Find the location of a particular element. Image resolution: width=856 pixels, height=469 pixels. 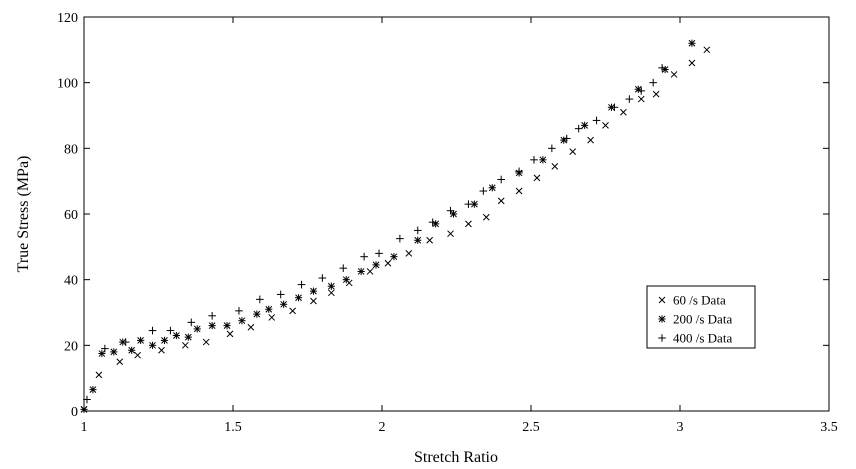

x-tick-label: 2.5 is located at coordinates (531, 427).